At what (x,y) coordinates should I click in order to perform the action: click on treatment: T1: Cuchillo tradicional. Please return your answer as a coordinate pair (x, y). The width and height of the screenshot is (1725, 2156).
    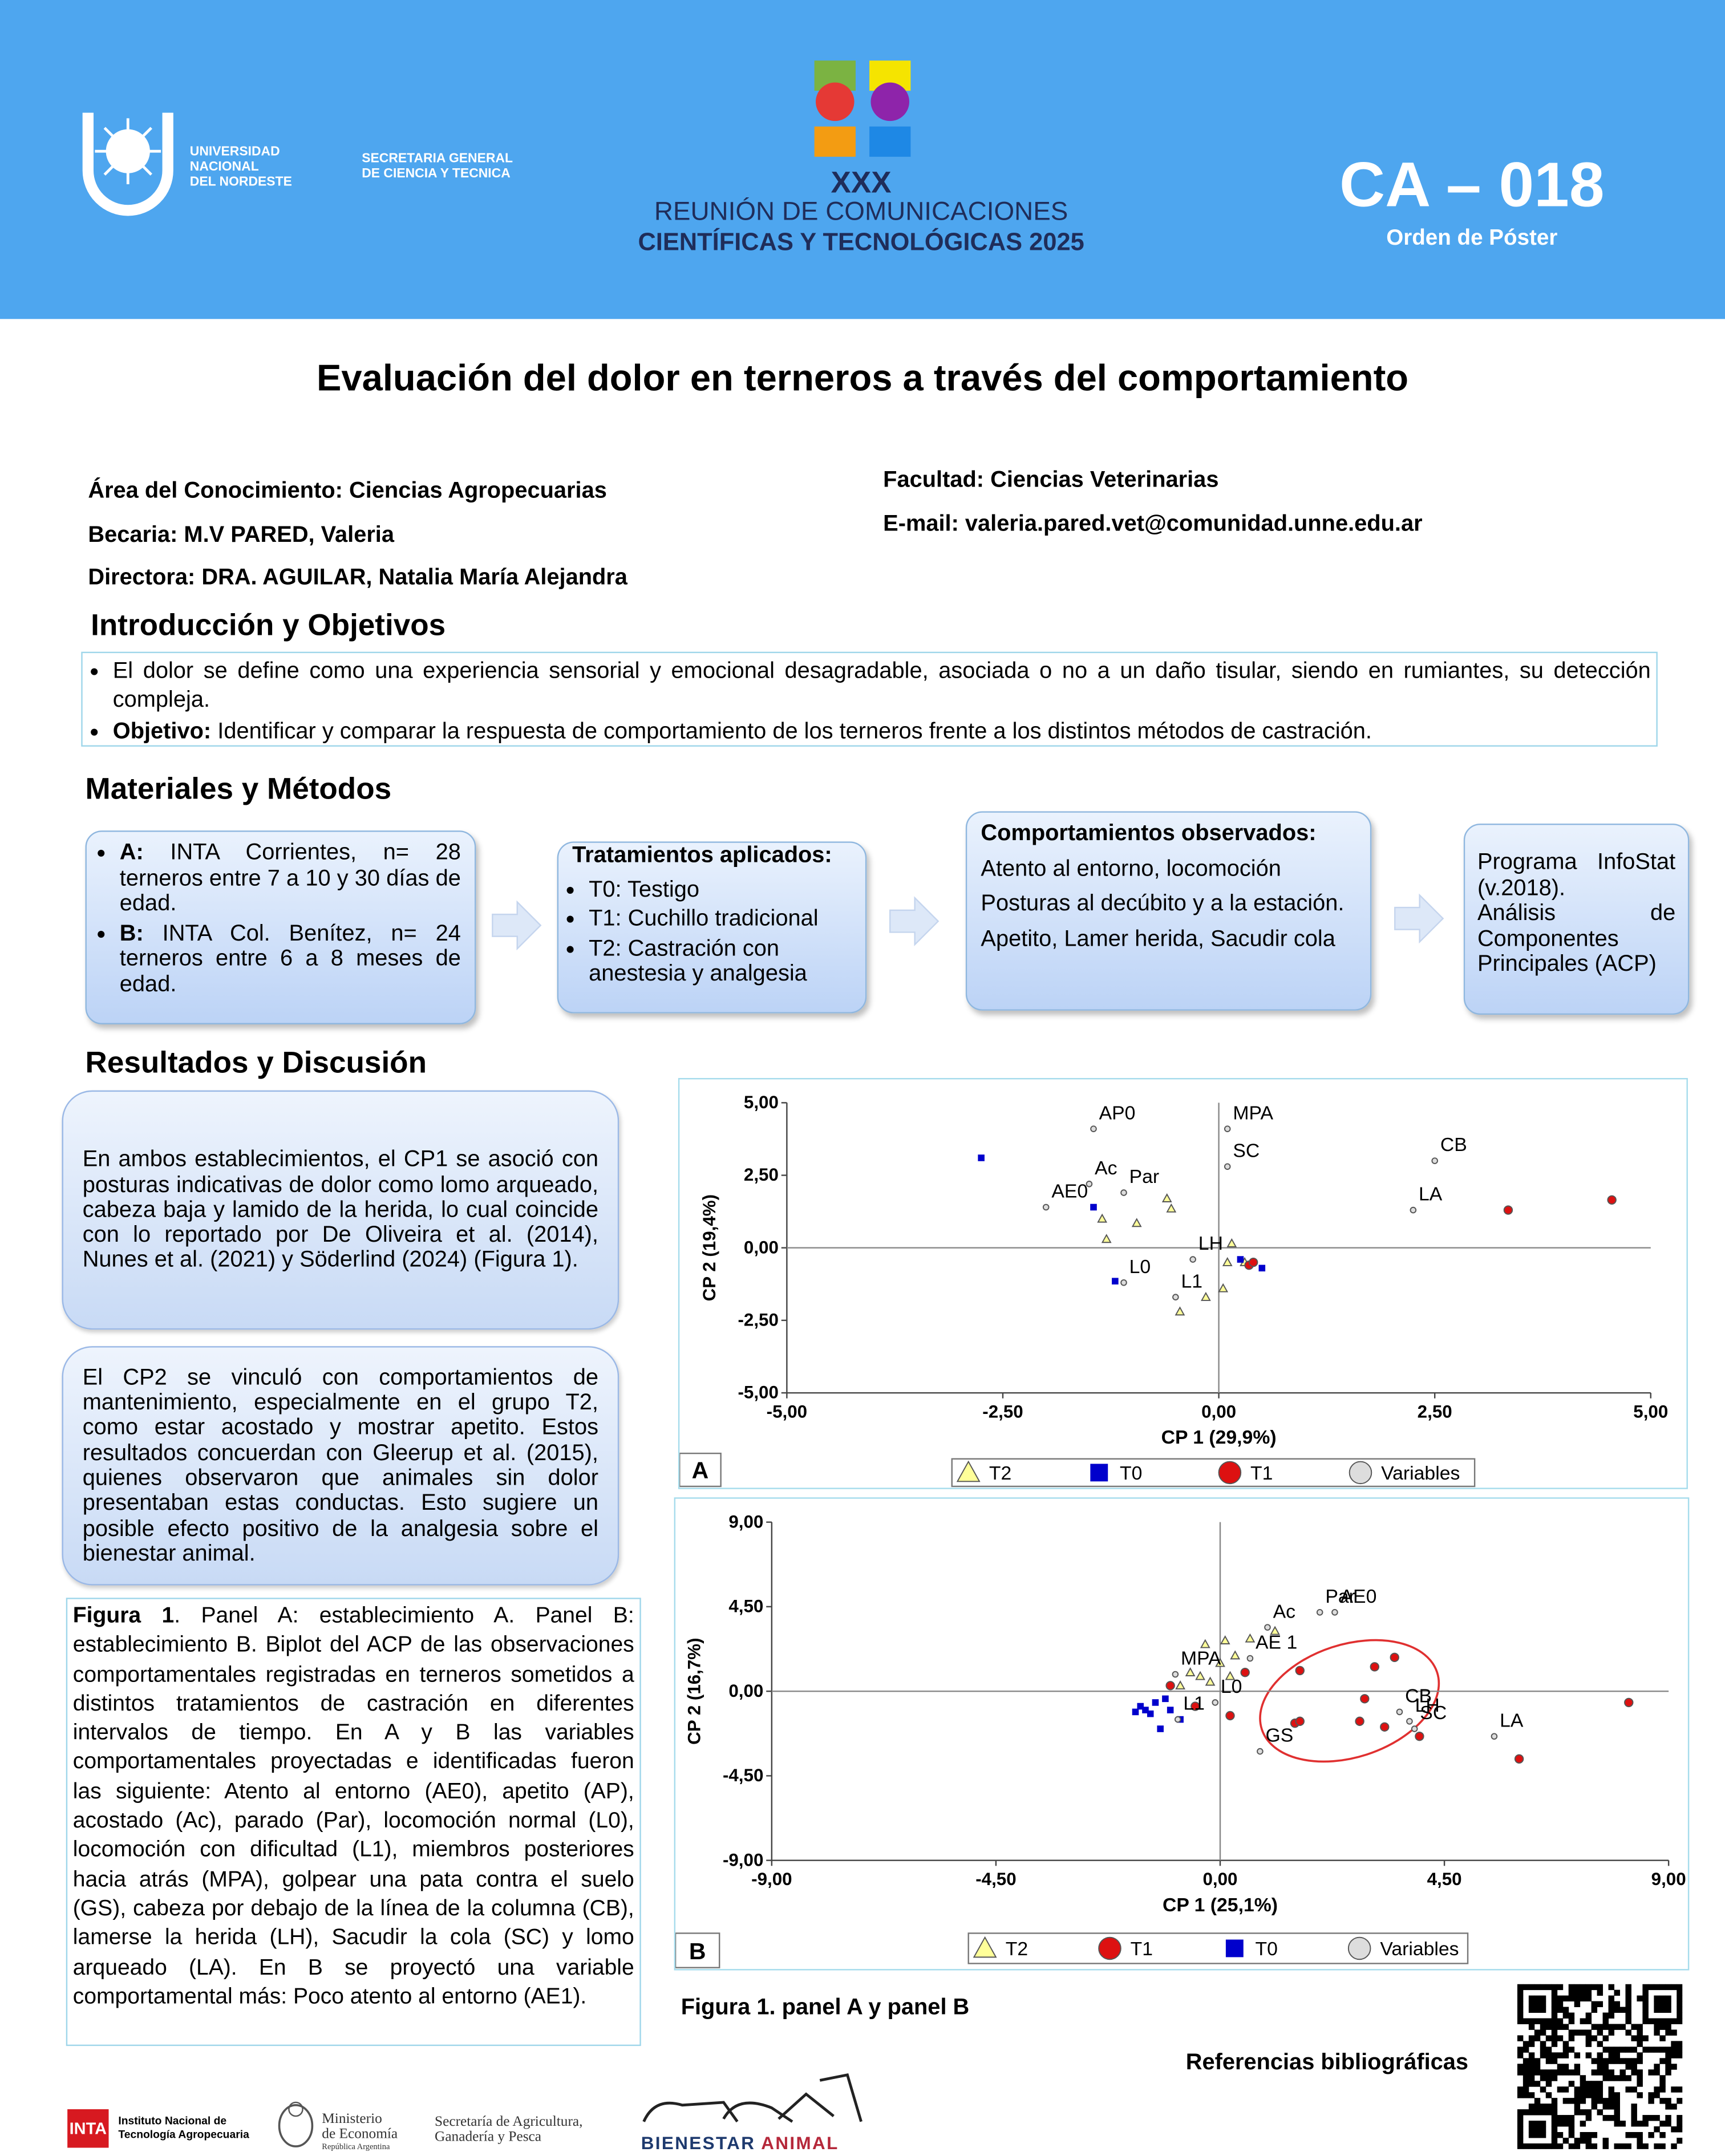
    Looking at the image, I should click on (720, 919).